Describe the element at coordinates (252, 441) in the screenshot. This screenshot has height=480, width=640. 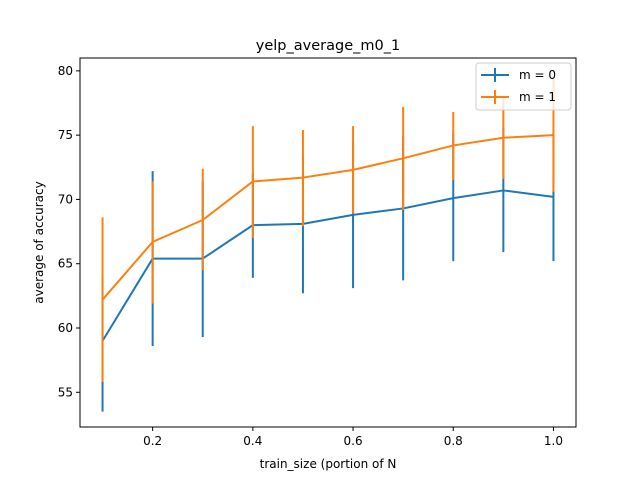
I see `x-tick-label: 0.4` at that location.